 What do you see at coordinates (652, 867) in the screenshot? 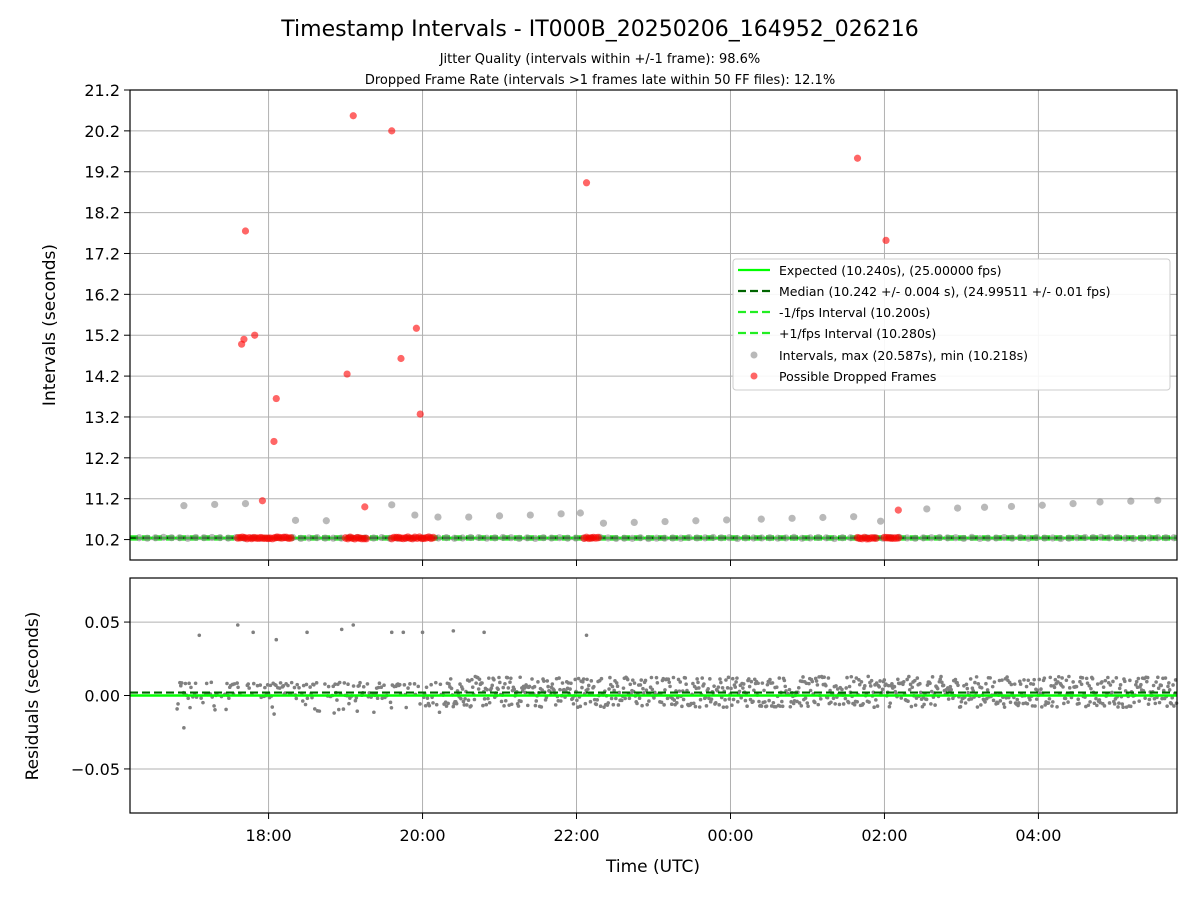
I see `x-axis-label: Time (UTC)` at bounding box center [652, 867].